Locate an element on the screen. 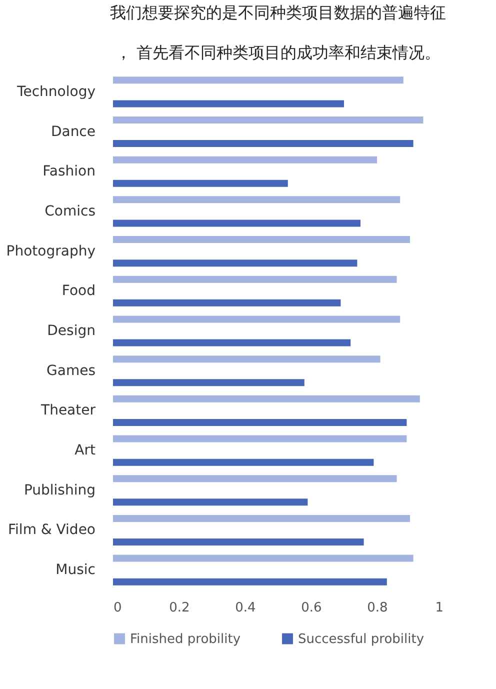 This screenshot has width=496, height=689. y-tick-label: Technology is located at coordinates (56, 92).